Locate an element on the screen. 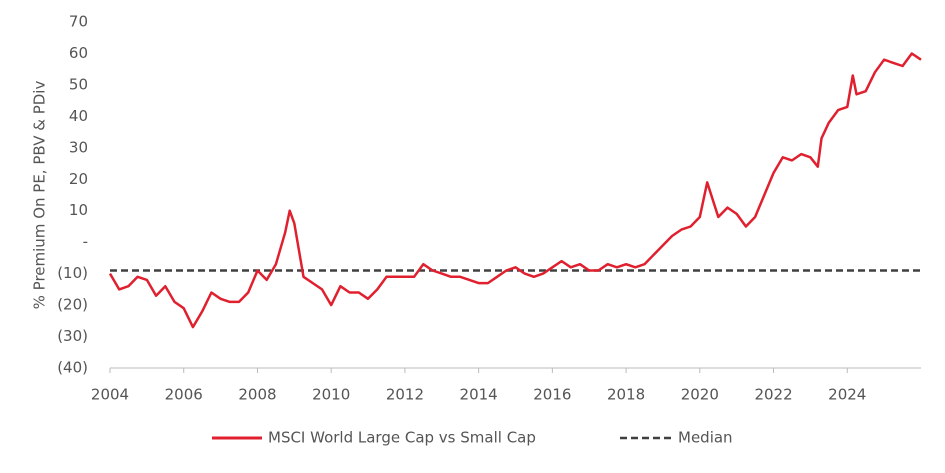 The height and width of the screenshot is (473, 945). y-tick-label: 40 is located at coordinates (78, 116).